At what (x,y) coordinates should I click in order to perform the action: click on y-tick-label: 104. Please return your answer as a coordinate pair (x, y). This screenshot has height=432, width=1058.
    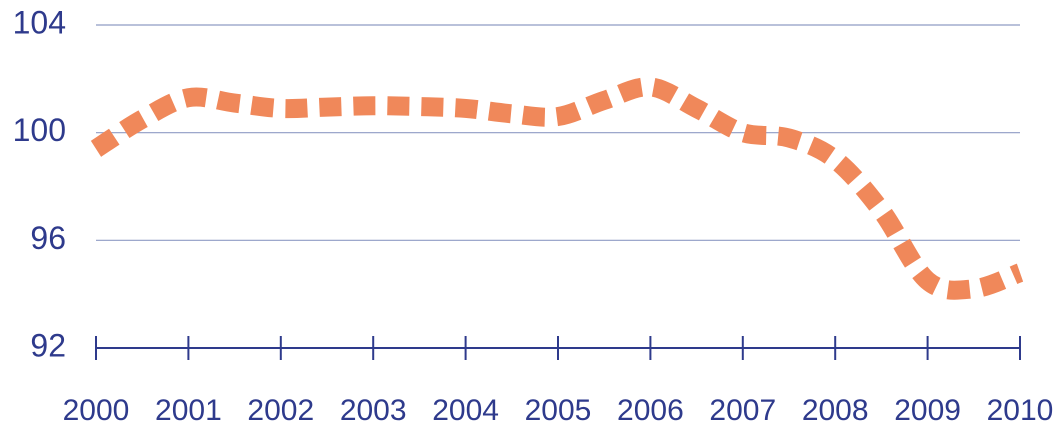
    Looking at the image, I should click on (39, 22).